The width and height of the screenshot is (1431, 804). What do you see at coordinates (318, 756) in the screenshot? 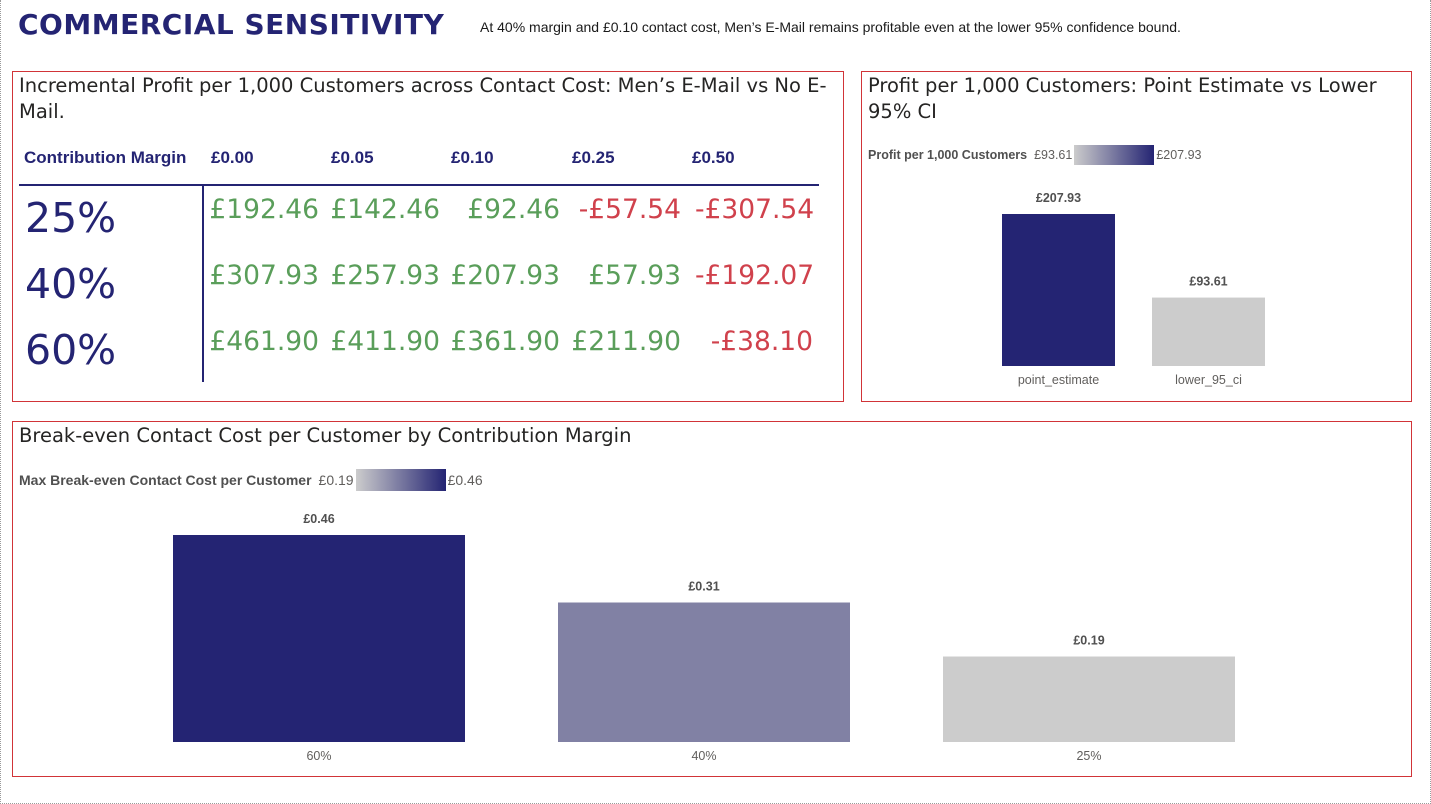
I see `x-axis-tick-label: 60%` at bounding box center [318, 756].